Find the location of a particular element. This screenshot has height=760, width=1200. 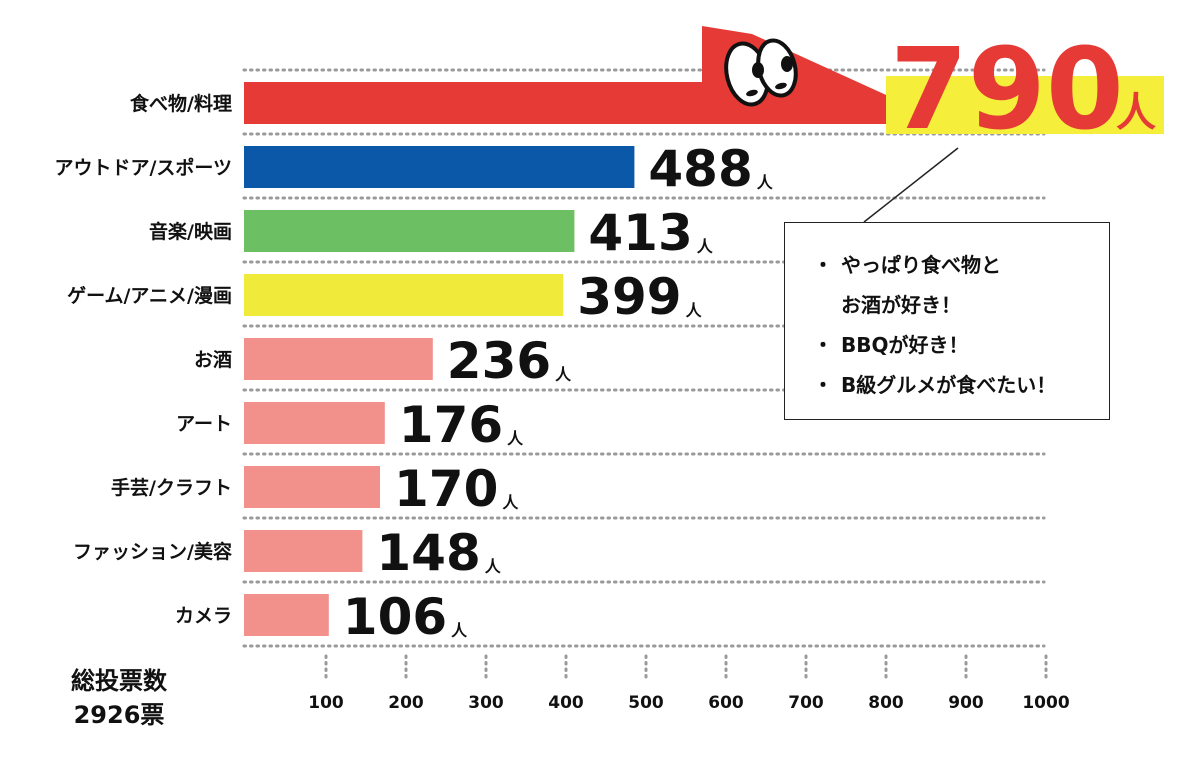

comment-box: ・やっぱり食べ物と お酒が好き！ ・ BBQが好き！ ・ B級グルメが食べたい！ is located at coordinates (947, 321).